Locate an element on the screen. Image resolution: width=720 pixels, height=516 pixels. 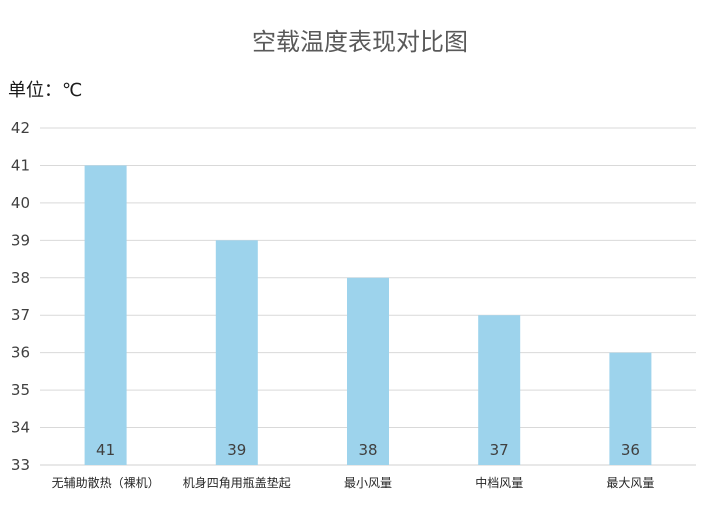
y-tick-label: 33 is located at coordinates (20, 465).